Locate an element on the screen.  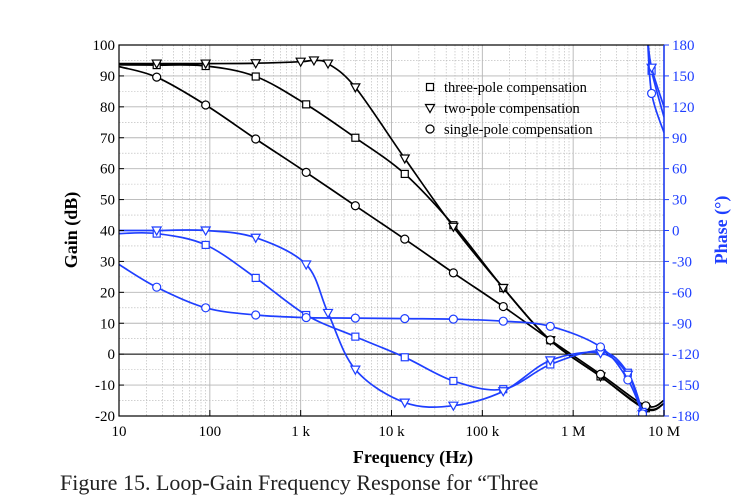
phase-tick-label: 0 is located at coordinates (676, 232).